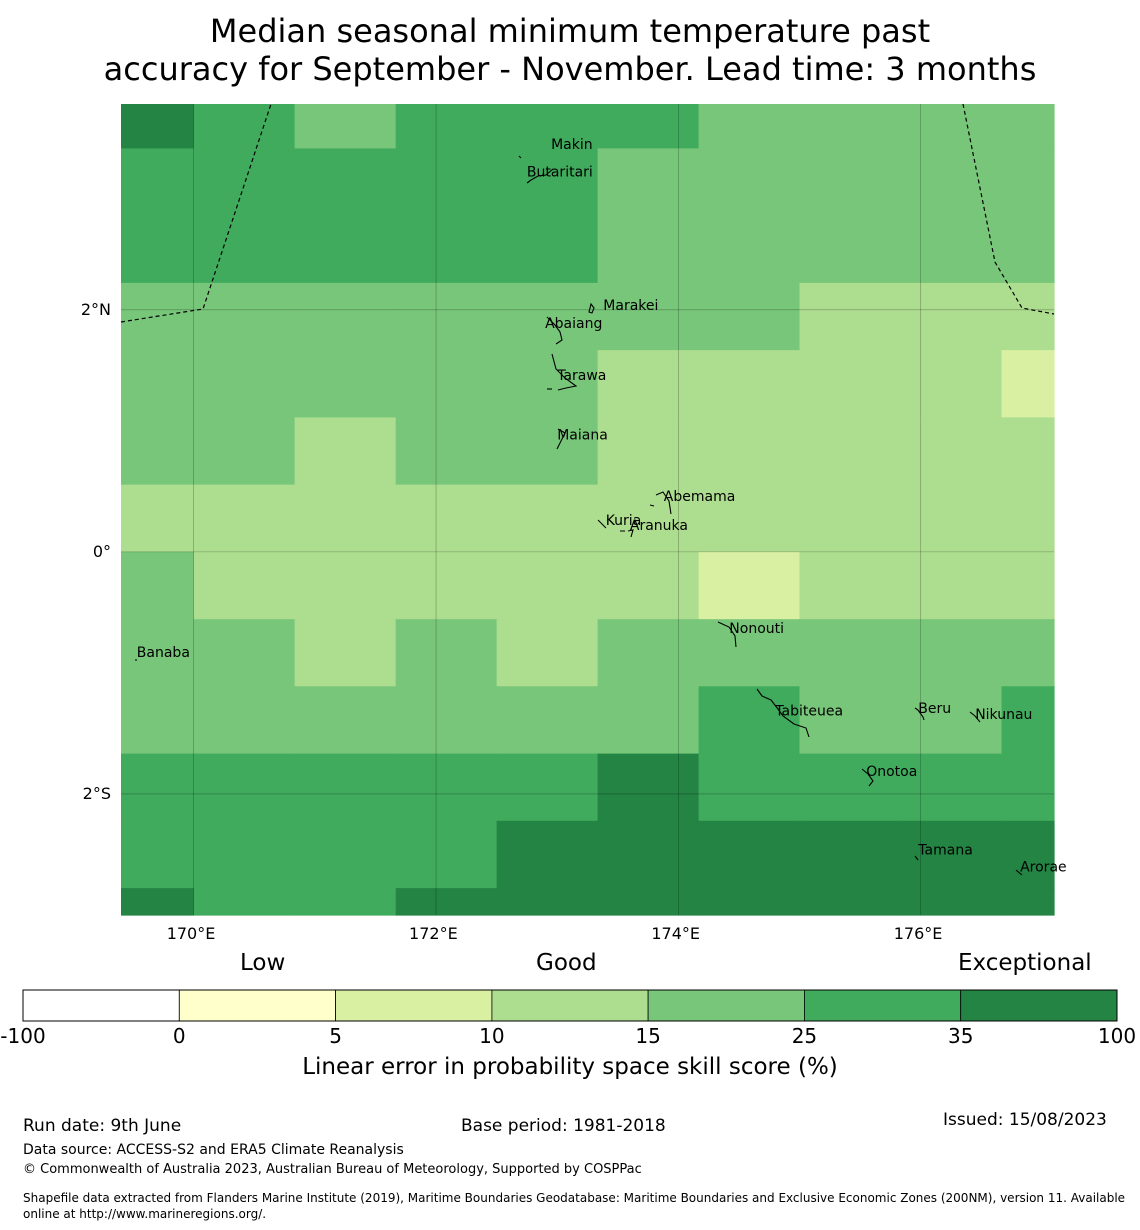 The image size is (1140, 1230). I want to click on y-tick-label: 2°N, so click(95, 309).